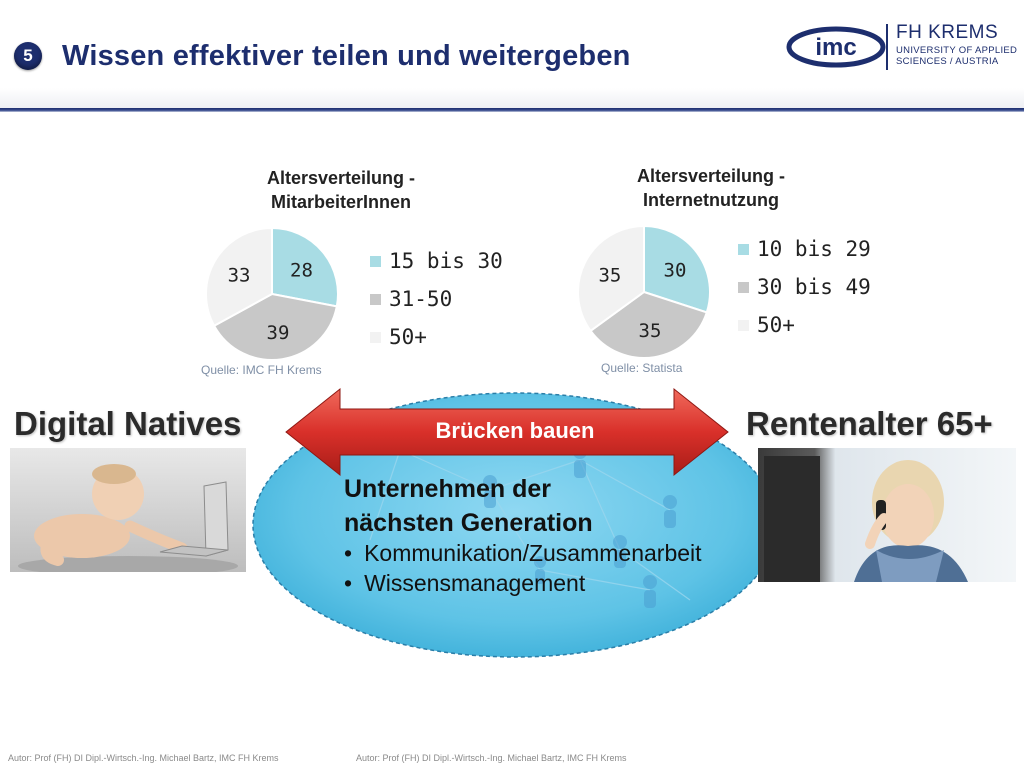 The image size is (1024, 768). I want to click on baby-laptop-photo, so click(128, 510).